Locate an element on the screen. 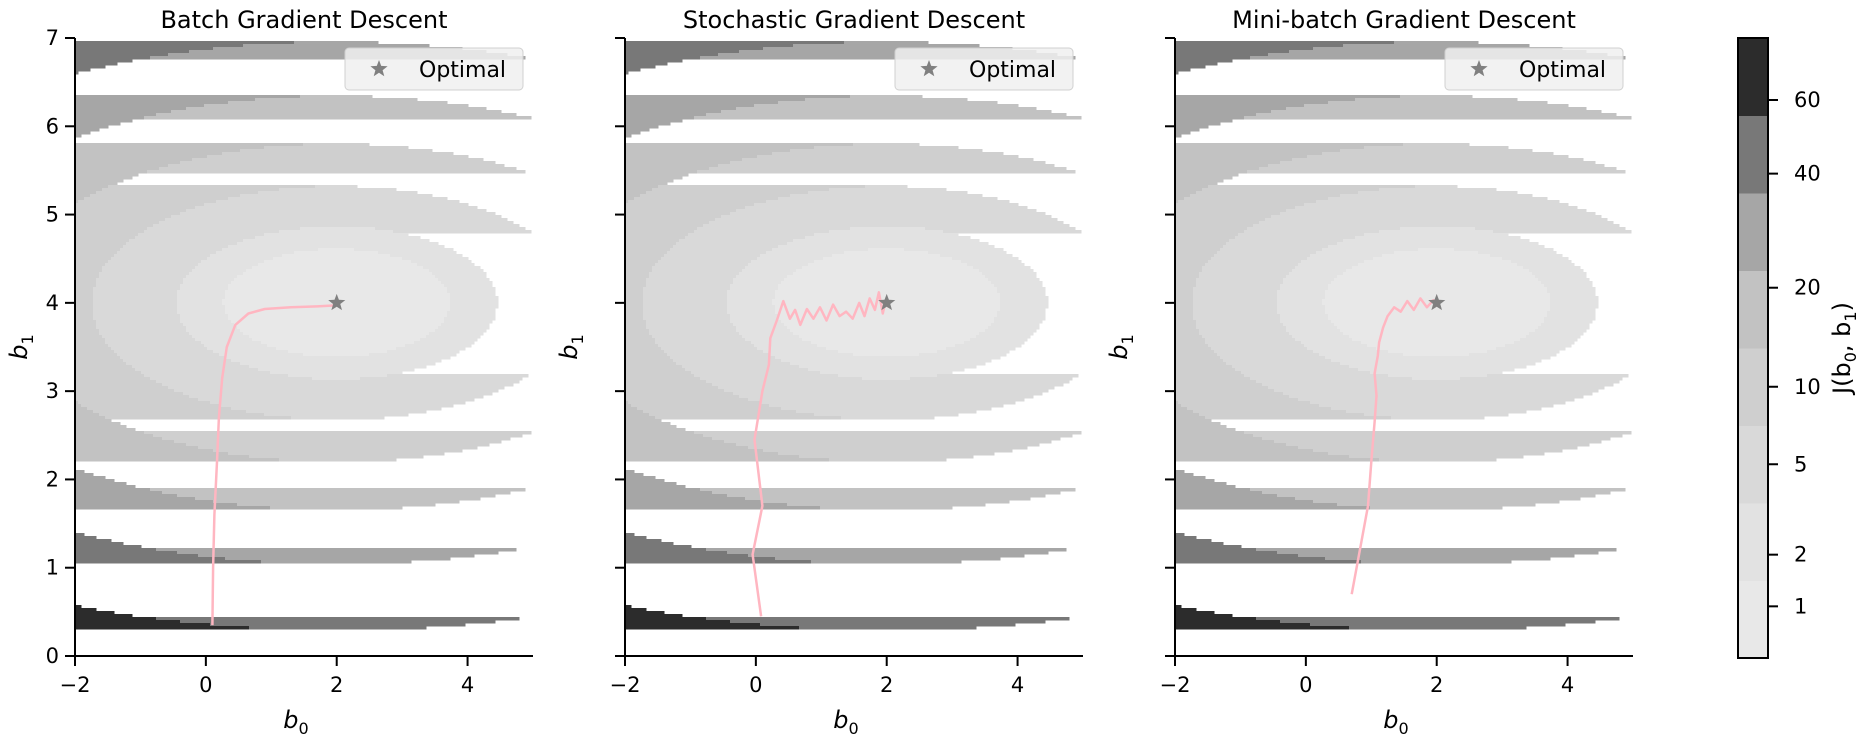 The image size is (1858, 736). subplot-title: Batch Gradient Descent is located at coordinates (303, 20).